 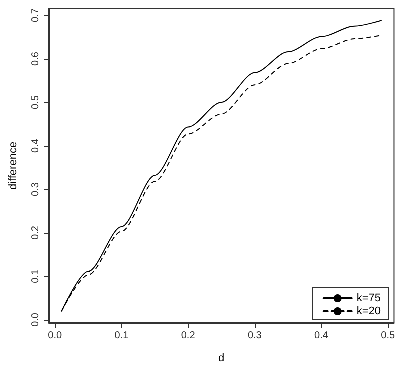 I want to click on x-tick-label: 0.5, so click(x=388, y=336).